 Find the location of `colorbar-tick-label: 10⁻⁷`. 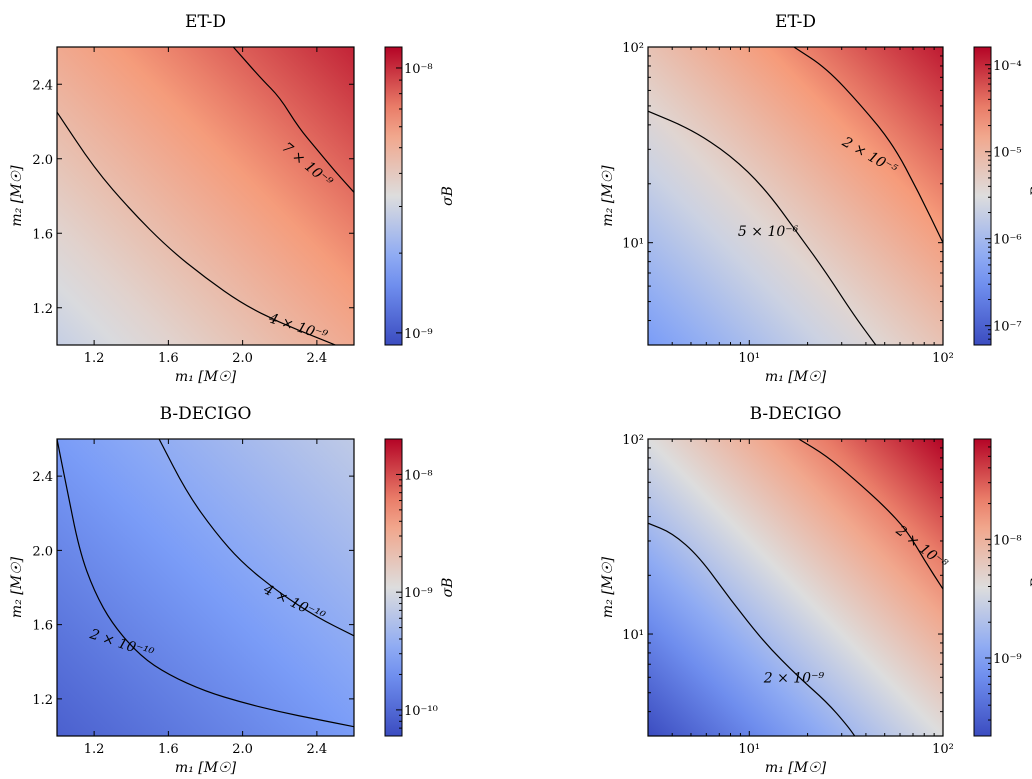

colorbar-tick-label: 10⁻⁷ is located at coordinates (1007, 327).